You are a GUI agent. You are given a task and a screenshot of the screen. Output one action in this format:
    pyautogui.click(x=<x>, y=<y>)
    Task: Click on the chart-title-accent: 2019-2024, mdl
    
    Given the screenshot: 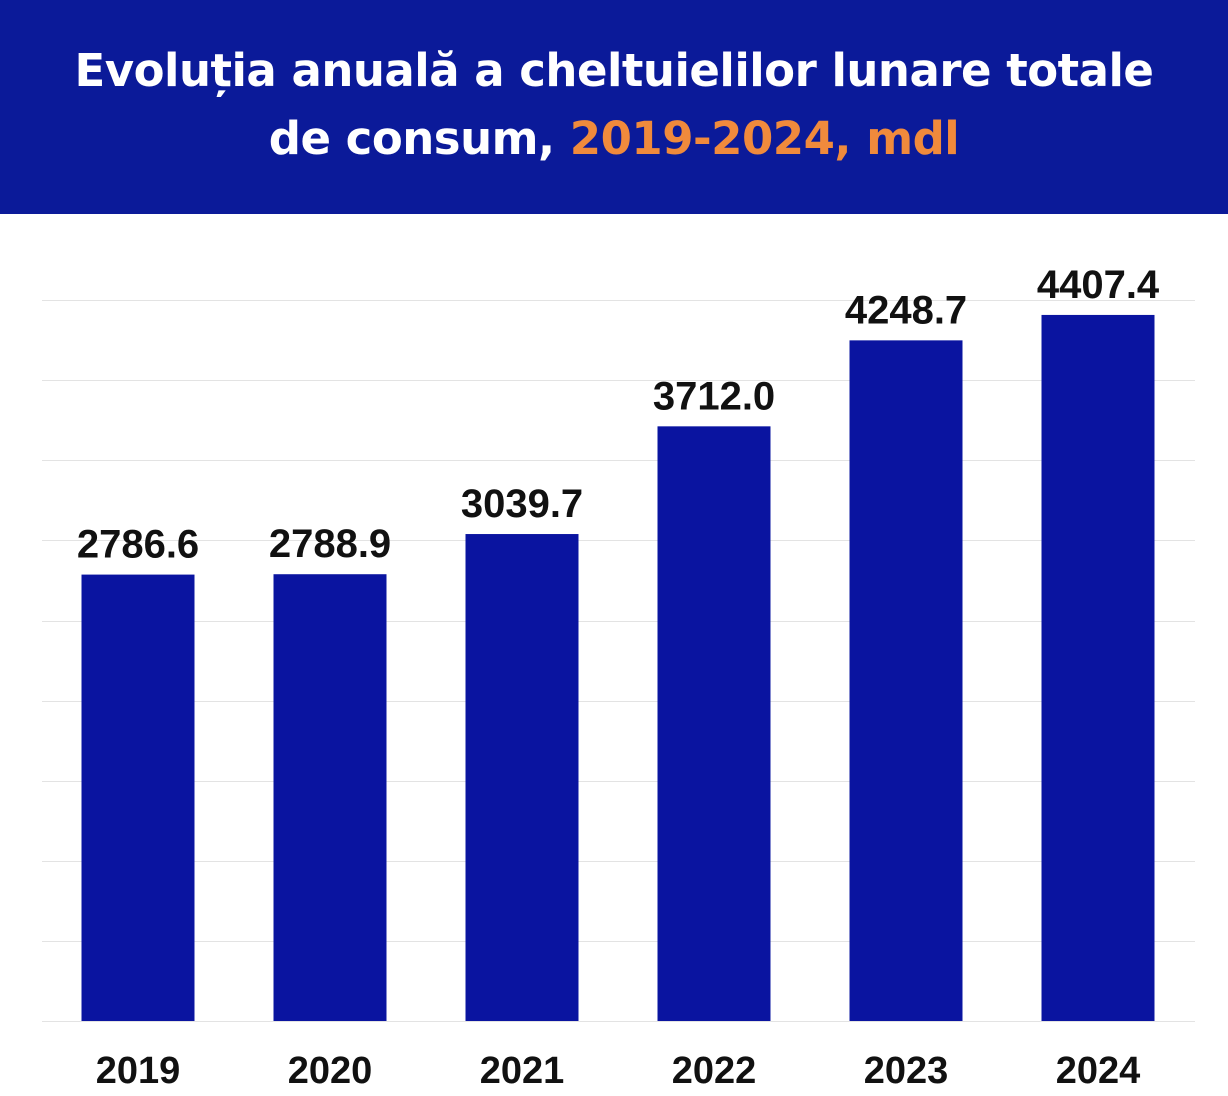 What is the action you would take?
    pyautogui.click(x=764, y=138)
    